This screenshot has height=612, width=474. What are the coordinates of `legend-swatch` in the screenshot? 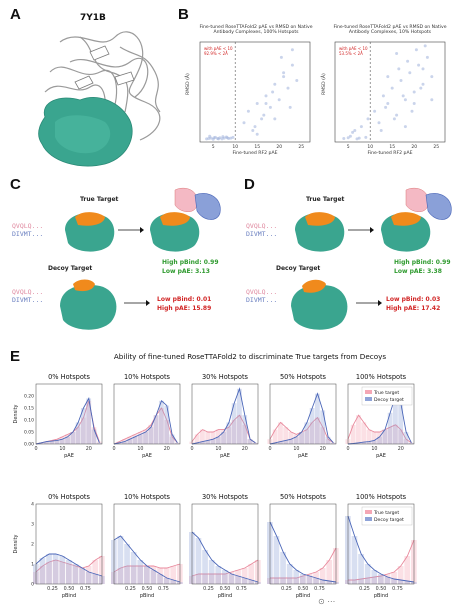 It's located at (368, 512).